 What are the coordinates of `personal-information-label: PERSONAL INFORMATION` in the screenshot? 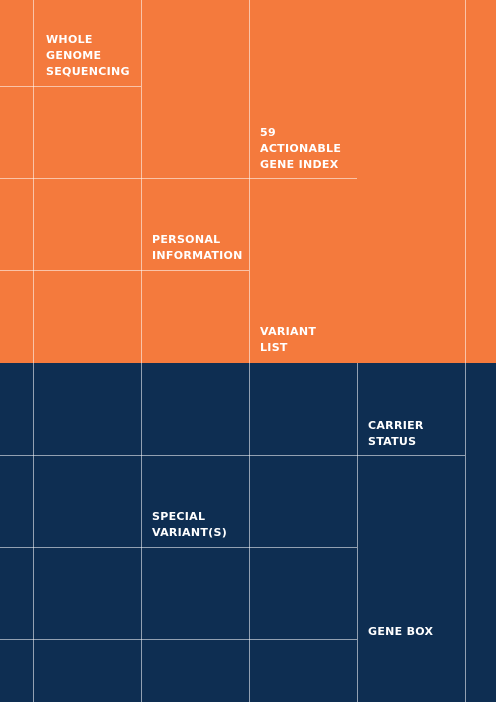 It's located at (197, 247).